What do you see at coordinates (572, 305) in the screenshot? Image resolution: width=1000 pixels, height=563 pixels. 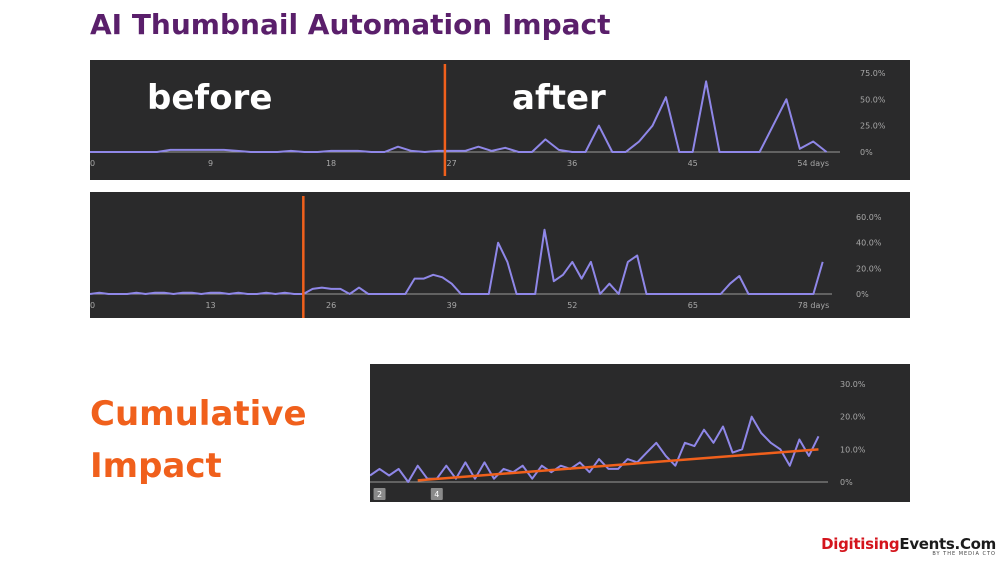 I see `chart2-x-tick-label: 52` at bounding box center [572, 305].